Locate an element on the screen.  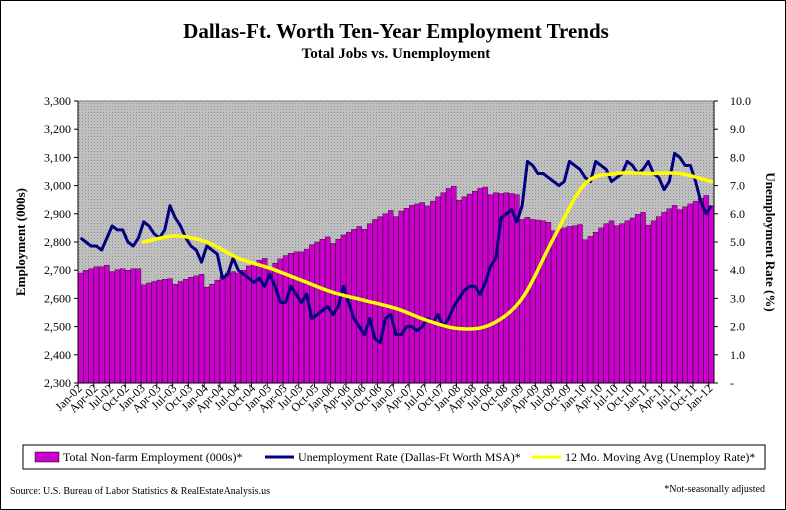
y-tick-label: 2,400 is located at coordinates (57, 355).